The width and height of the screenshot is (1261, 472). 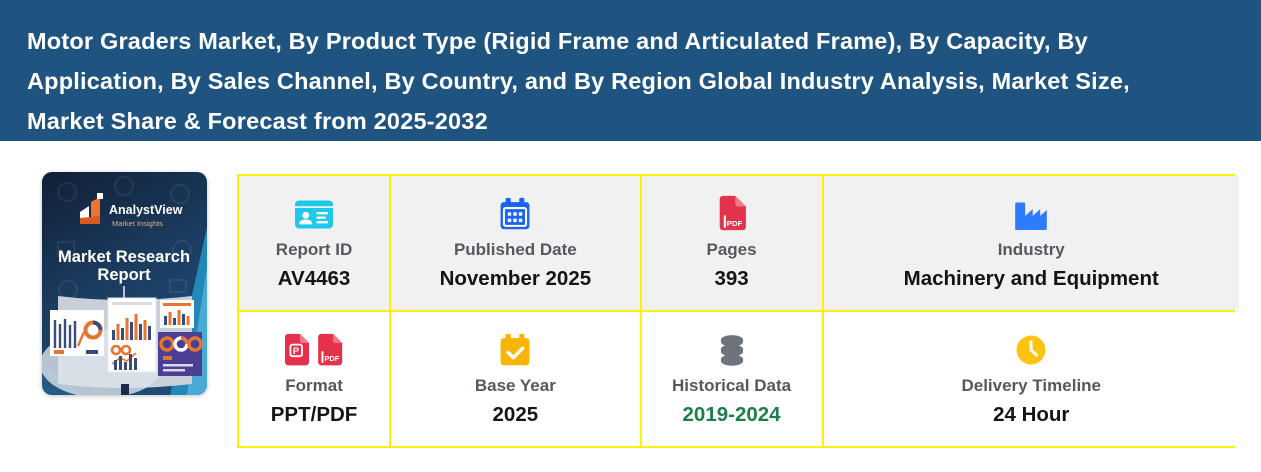 I want to click on brand-name: AnalystView, so click(x=146, y=210).